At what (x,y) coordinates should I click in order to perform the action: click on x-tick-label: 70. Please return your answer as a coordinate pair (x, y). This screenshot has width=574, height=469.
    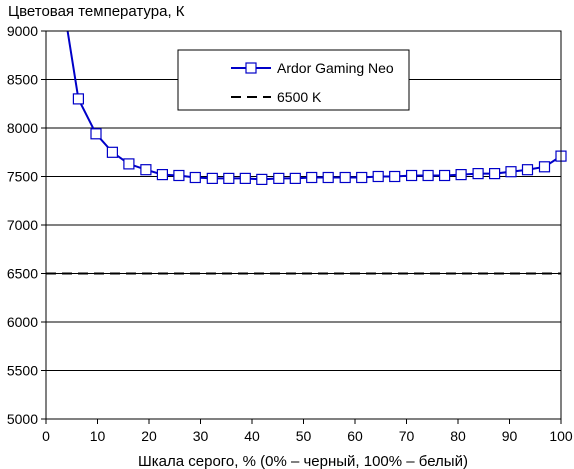
    Looking at the image, I should click on (407, 436).